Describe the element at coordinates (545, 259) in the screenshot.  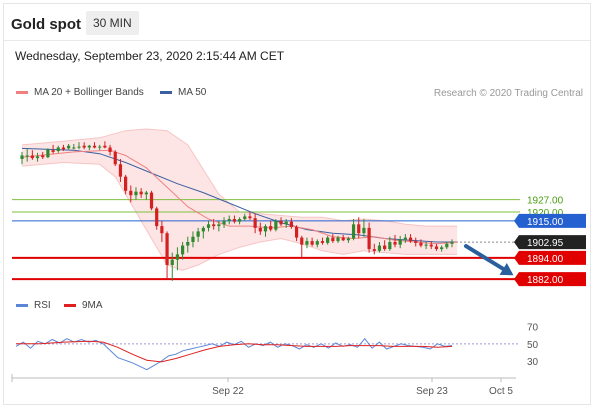
I see `level-label-4: 1894.00` at that location.